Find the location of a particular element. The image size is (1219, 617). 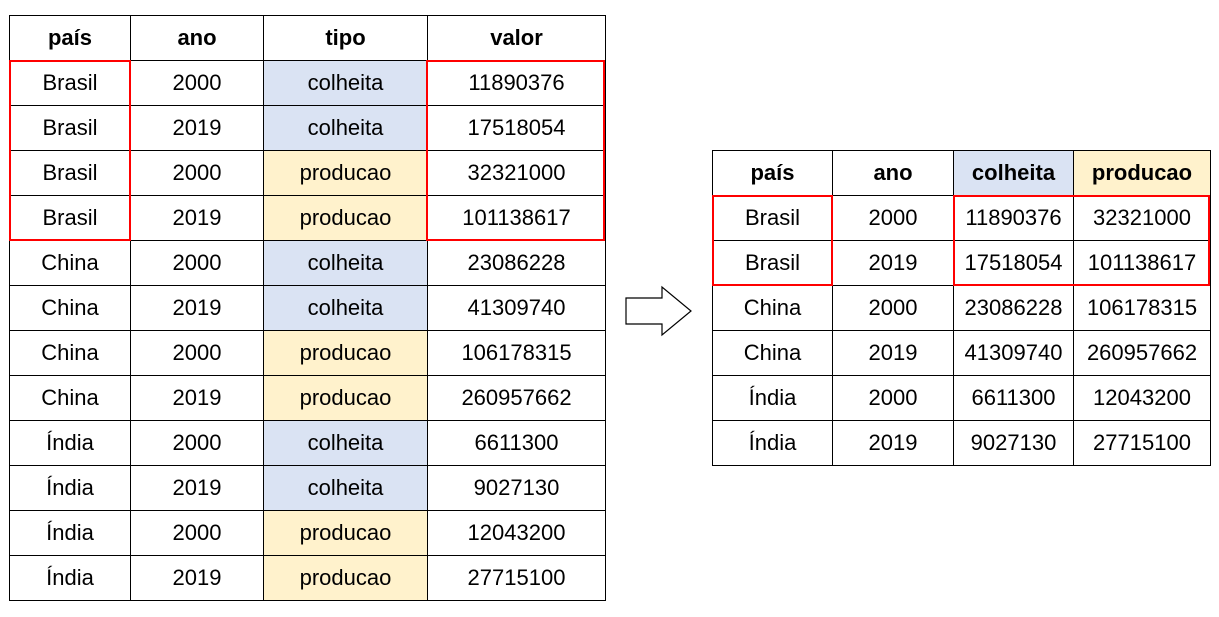

table-row: Índia 2000 6611300 12043200 is located at coordinates (961, 398).